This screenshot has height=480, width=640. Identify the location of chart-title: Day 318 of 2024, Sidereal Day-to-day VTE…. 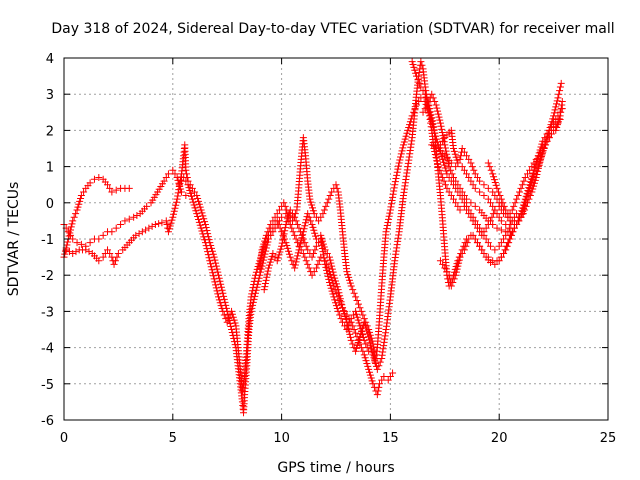
(332, 29).